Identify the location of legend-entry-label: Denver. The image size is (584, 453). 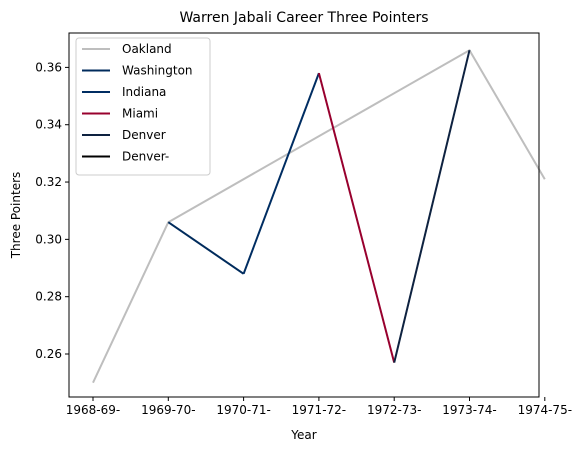
(144, 135).